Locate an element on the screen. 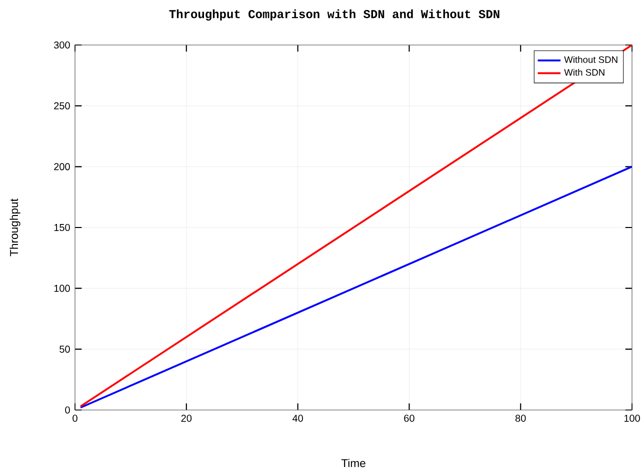 This screenshot has height=471, width=641. y-tick-label: 200 is located at coordinates (62, 166).